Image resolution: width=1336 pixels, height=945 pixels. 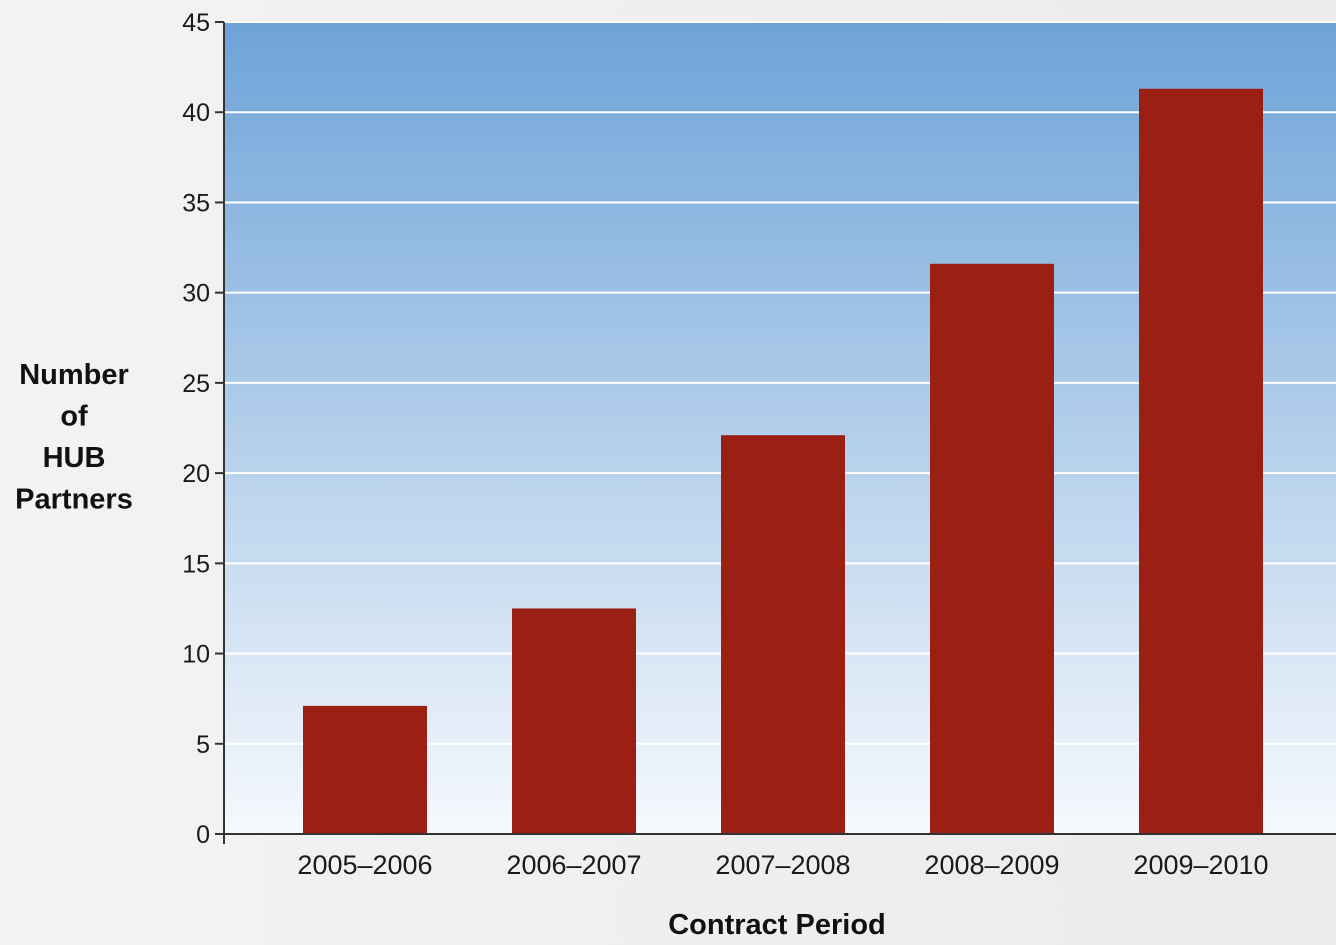 What do you see at coordinates (74, 458) in the screenshot?
I see `y-axis-title-line: HUB` at bounding box center [74, 458].